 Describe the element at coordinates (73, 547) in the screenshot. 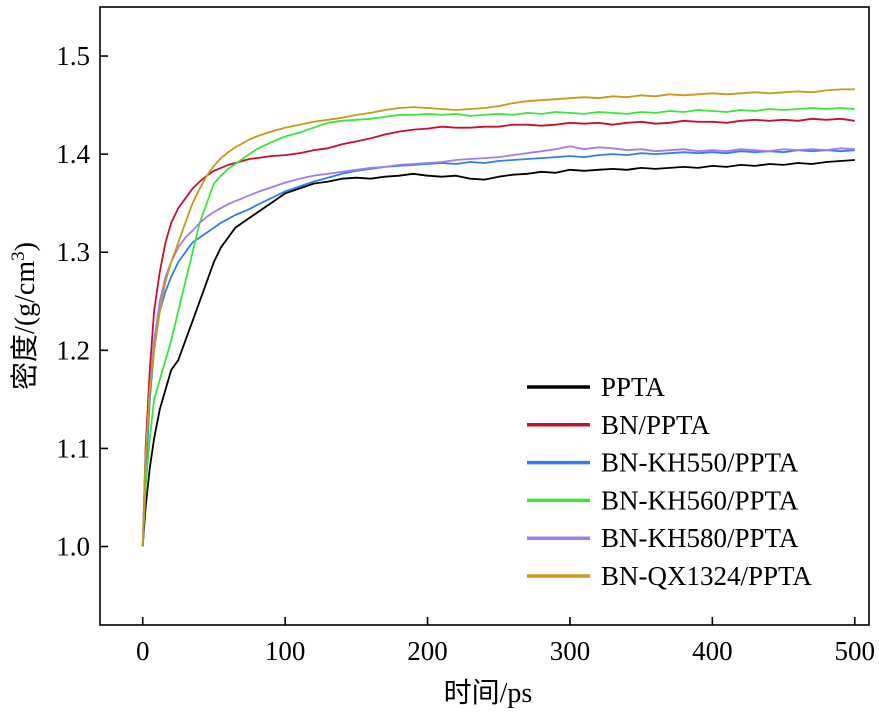

I see `y-tick-label: 1.0` at that location.